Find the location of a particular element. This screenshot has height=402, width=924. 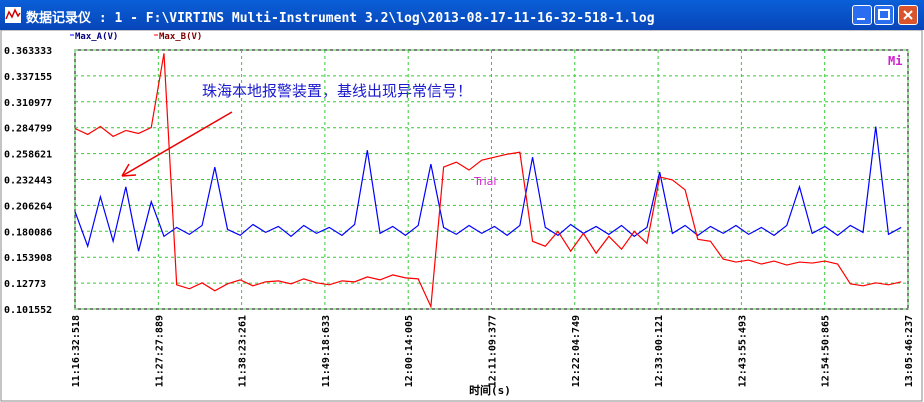

x-tick-label: 12:33:00:121 is located at coordinates (659, 351).